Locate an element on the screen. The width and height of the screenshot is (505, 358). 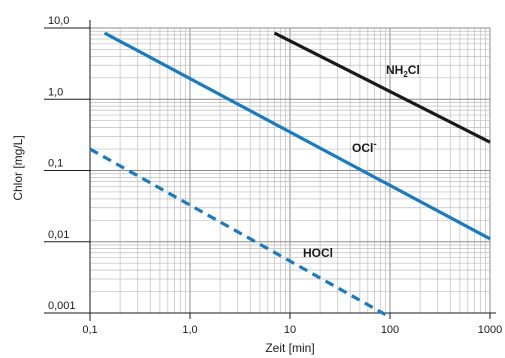
x-tick-label: 0,1 is located at coordinates (89, 330).